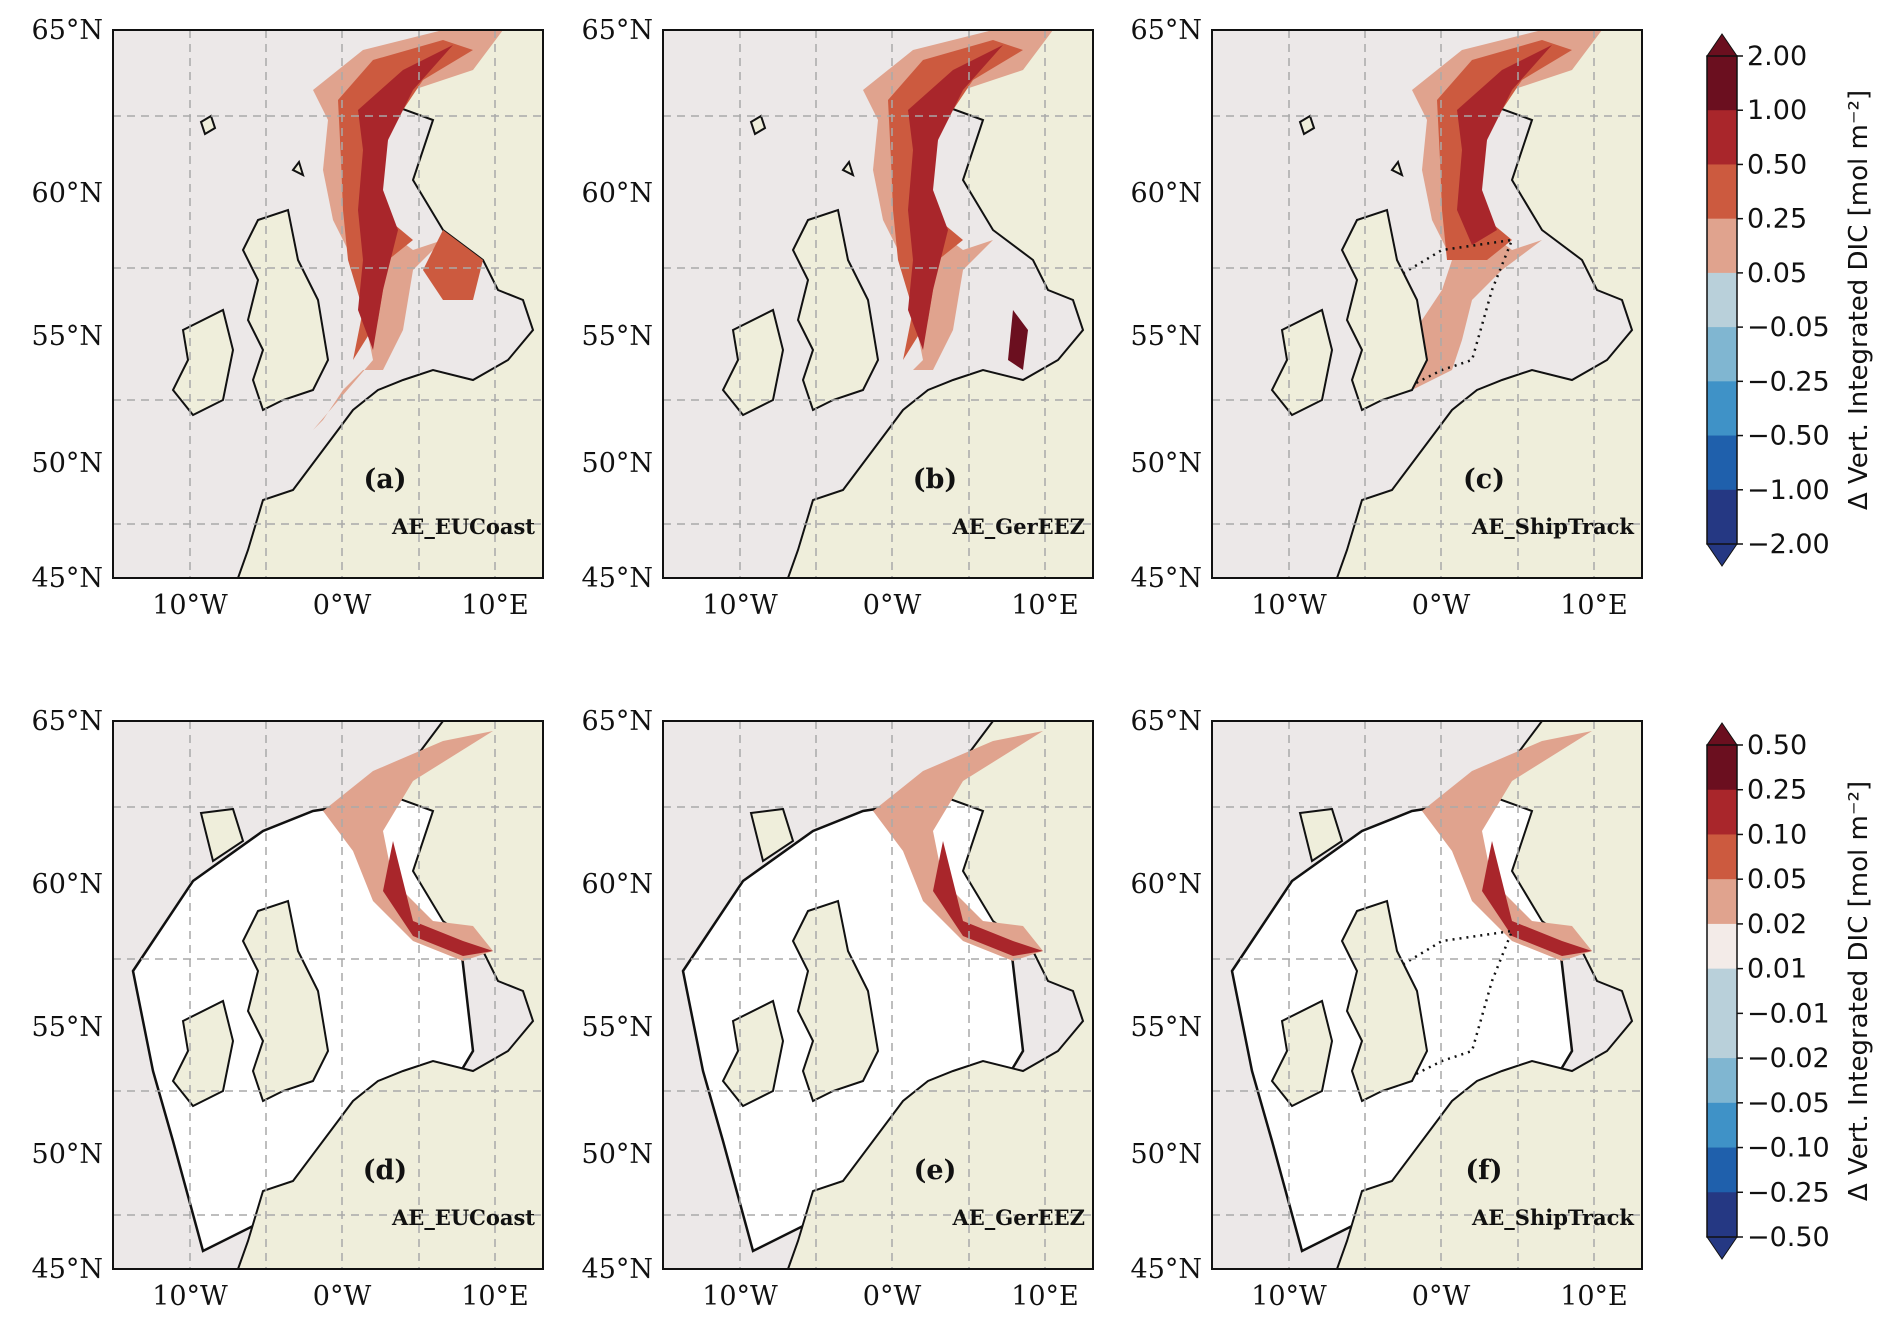 This screenshot has width=1892, height=1326. Describe the element at coordinates (1018, 526) in the screenshot. I see `panel-name: AE_GerEEZ` at that location.